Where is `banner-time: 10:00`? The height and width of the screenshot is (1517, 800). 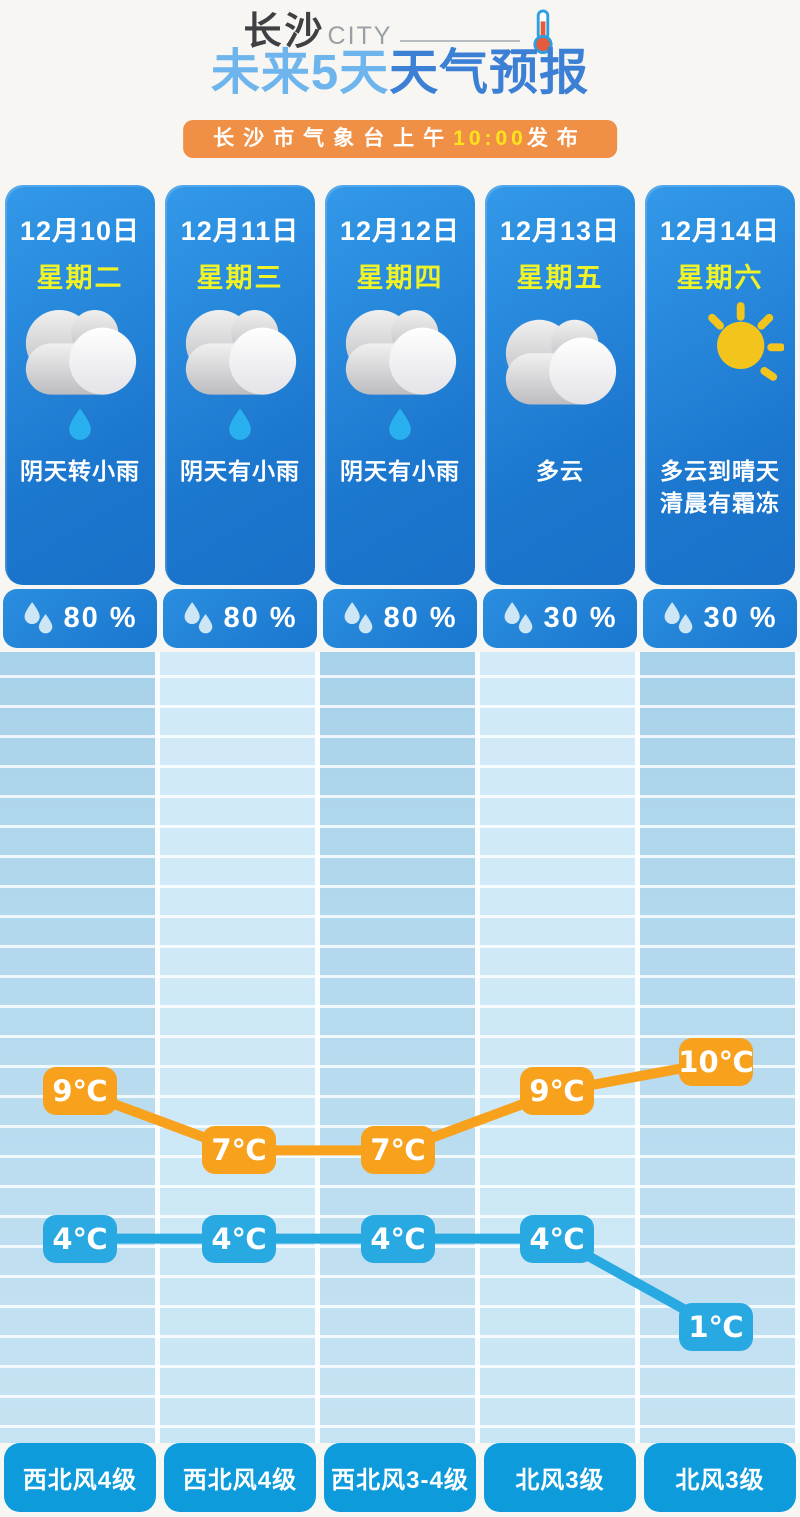 banner-time: 10:00 is located at coordinates (490, 138).